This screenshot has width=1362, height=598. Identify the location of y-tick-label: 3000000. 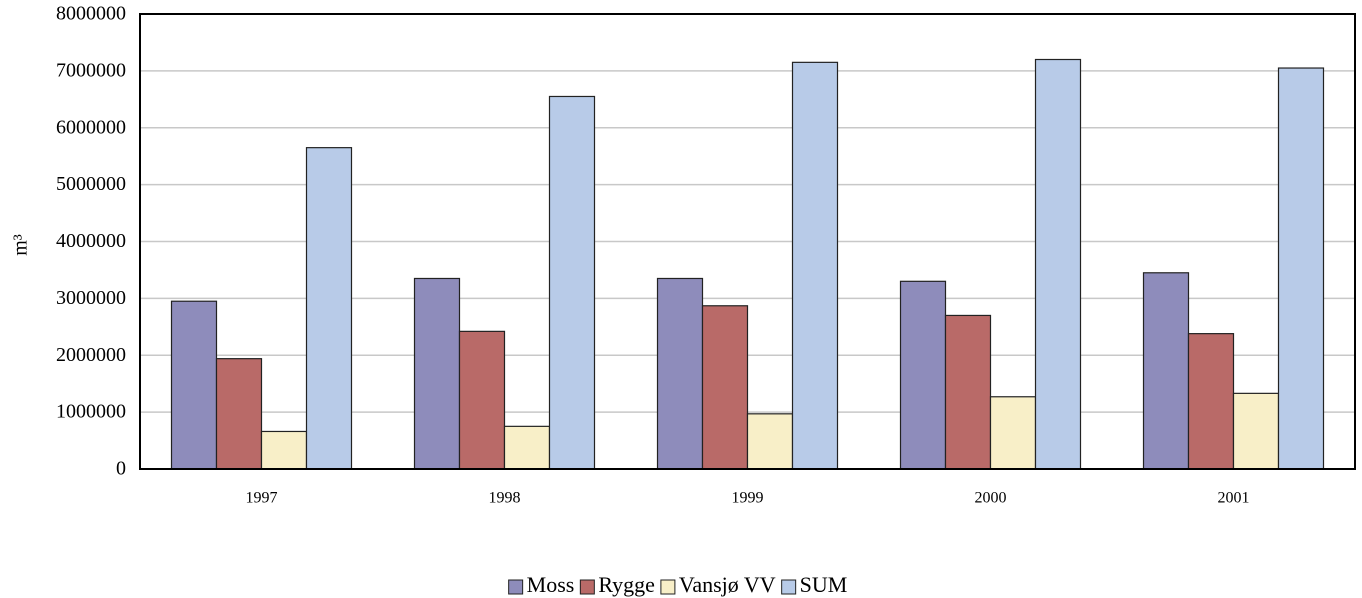
(91, 298).